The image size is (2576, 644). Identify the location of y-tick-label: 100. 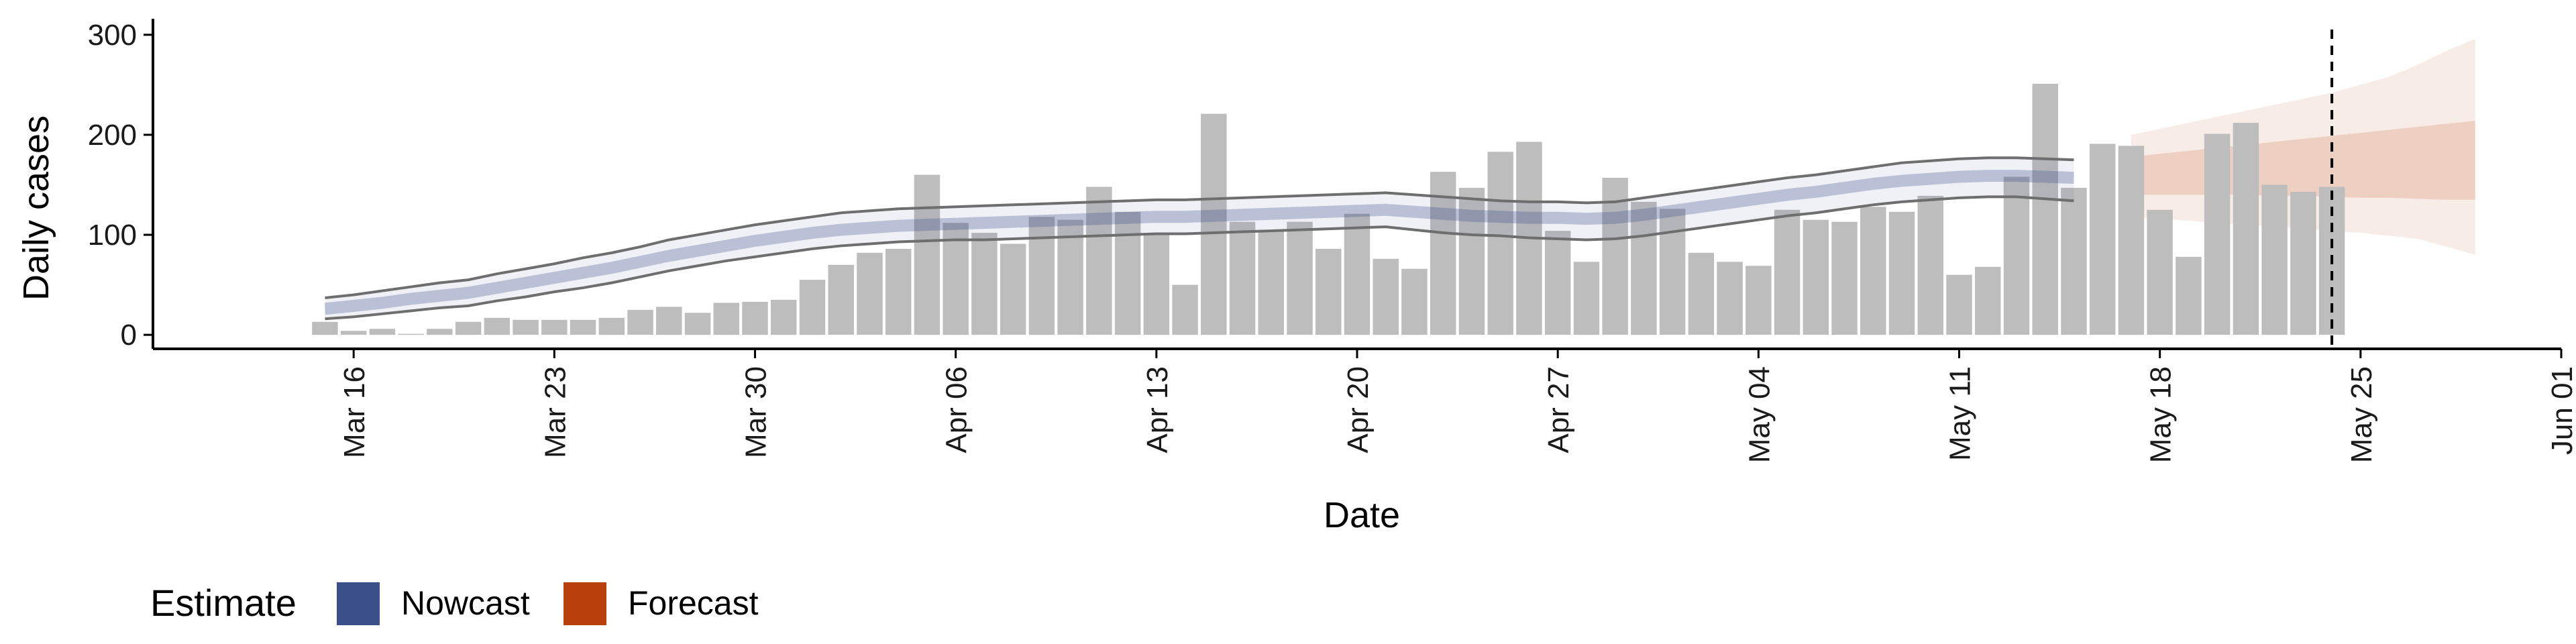
(112, 235).